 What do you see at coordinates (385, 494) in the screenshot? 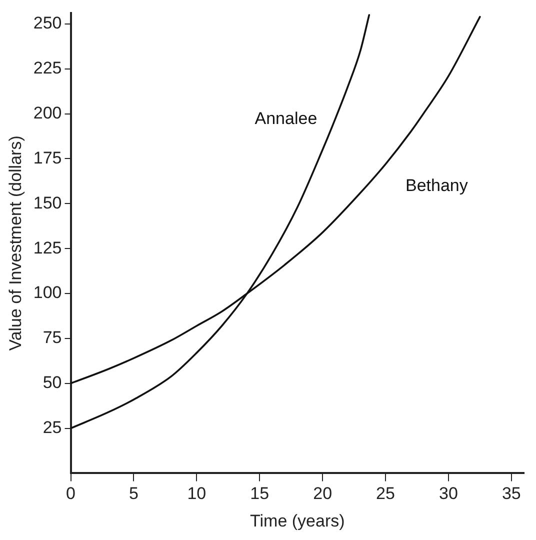
I see `x-tick-label: 25` at bounding box center [385, 494].